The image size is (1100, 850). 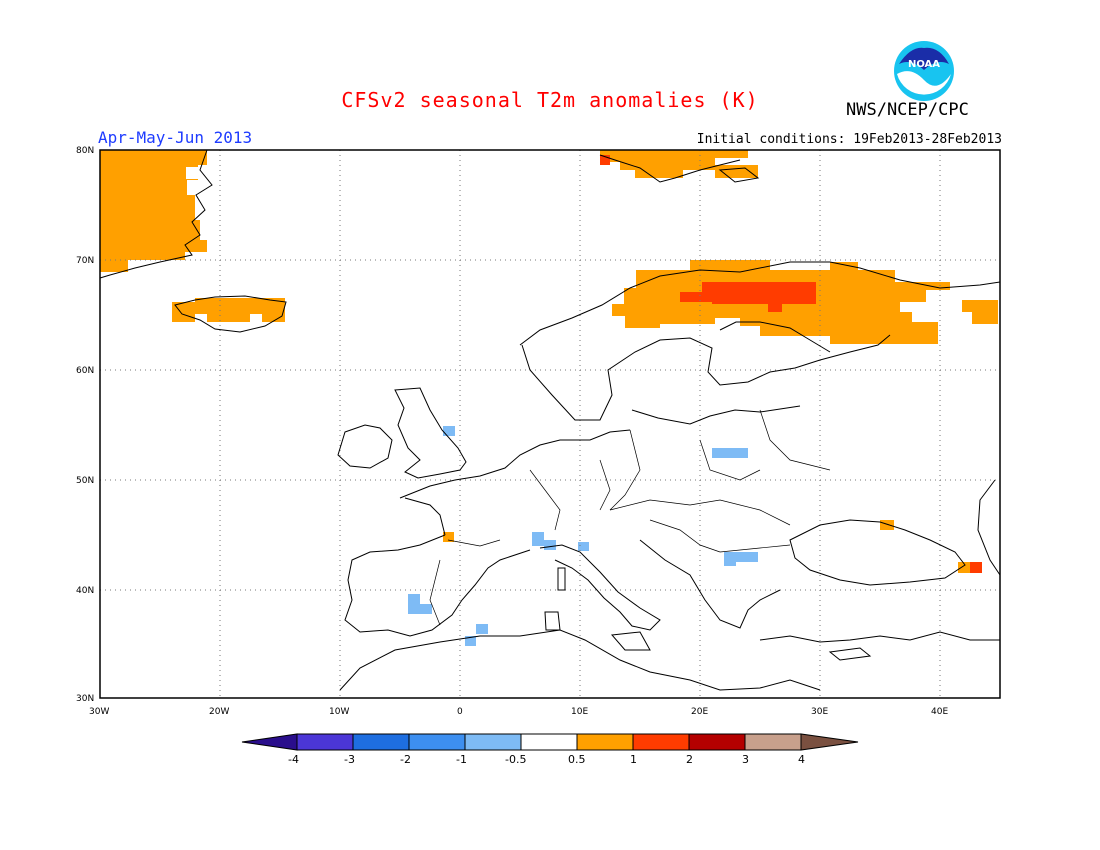 I want to click on anomaly-cell-italy-north, so click(x=583, y=546).